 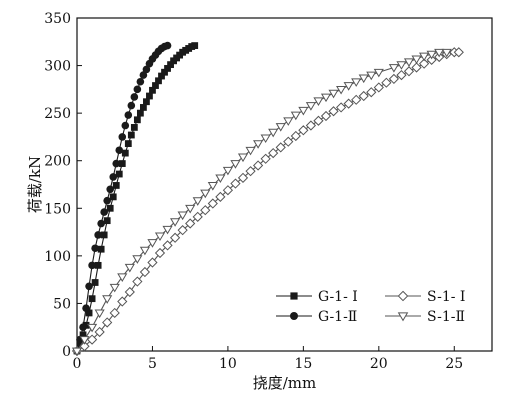 I want to click on y-tick-label: 300, so click(x=57, y=67).